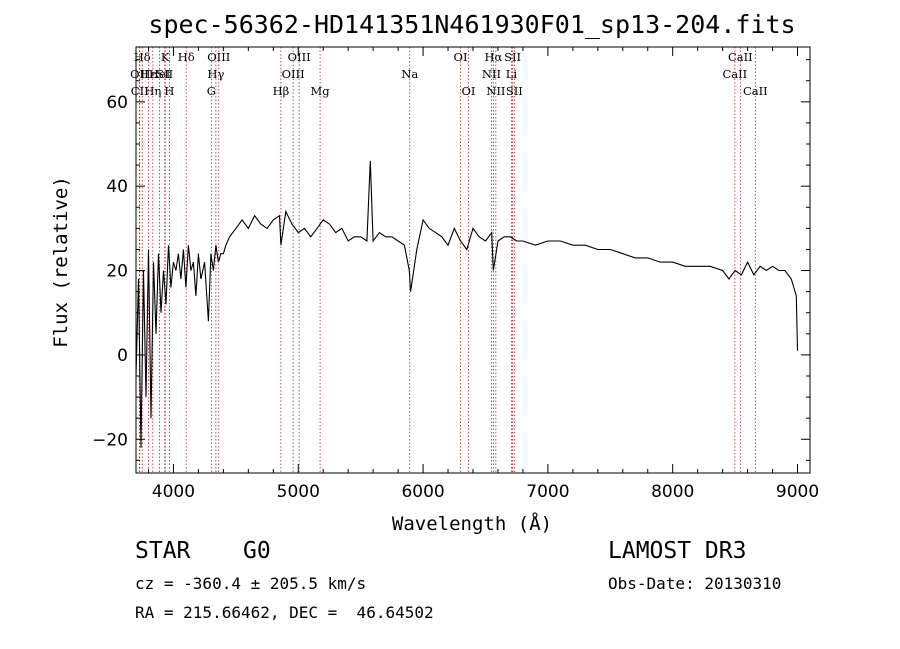 The image size is (900, 649). Describe the element at coordinates (257, 551) in the screenshot. I see `object-subclass: G0` at that location.